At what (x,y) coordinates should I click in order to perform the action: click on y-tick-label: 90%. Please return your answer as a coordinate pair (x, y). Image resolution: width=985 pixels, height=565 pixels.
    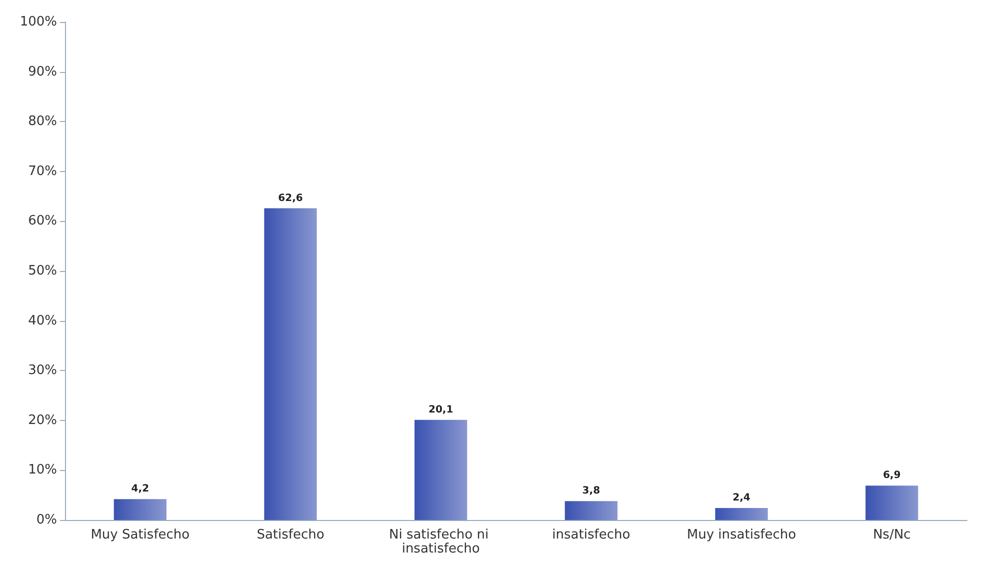
    Looking at the image, I should click on (42, 72).